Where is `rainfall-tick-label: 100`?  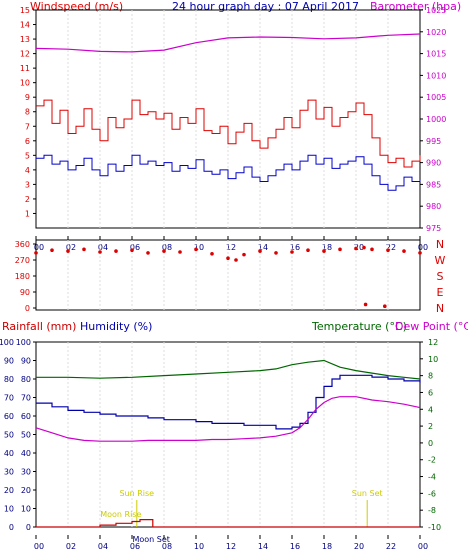
rainfall-tick-label: 100 is located at coordinates (7, 342).